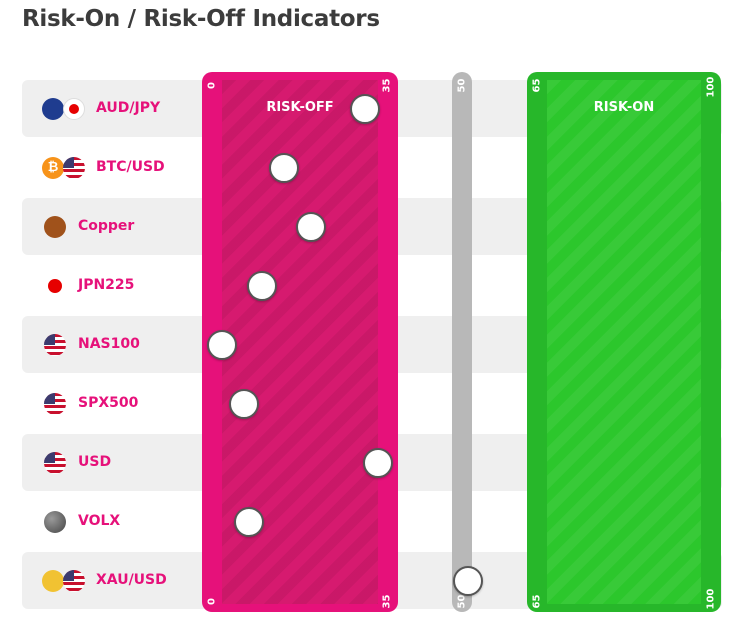 The image size is (735, 632). Describe the element at coordinates (99, 521) in the screenshot. I see `instrument-label: VOLX` at that location.